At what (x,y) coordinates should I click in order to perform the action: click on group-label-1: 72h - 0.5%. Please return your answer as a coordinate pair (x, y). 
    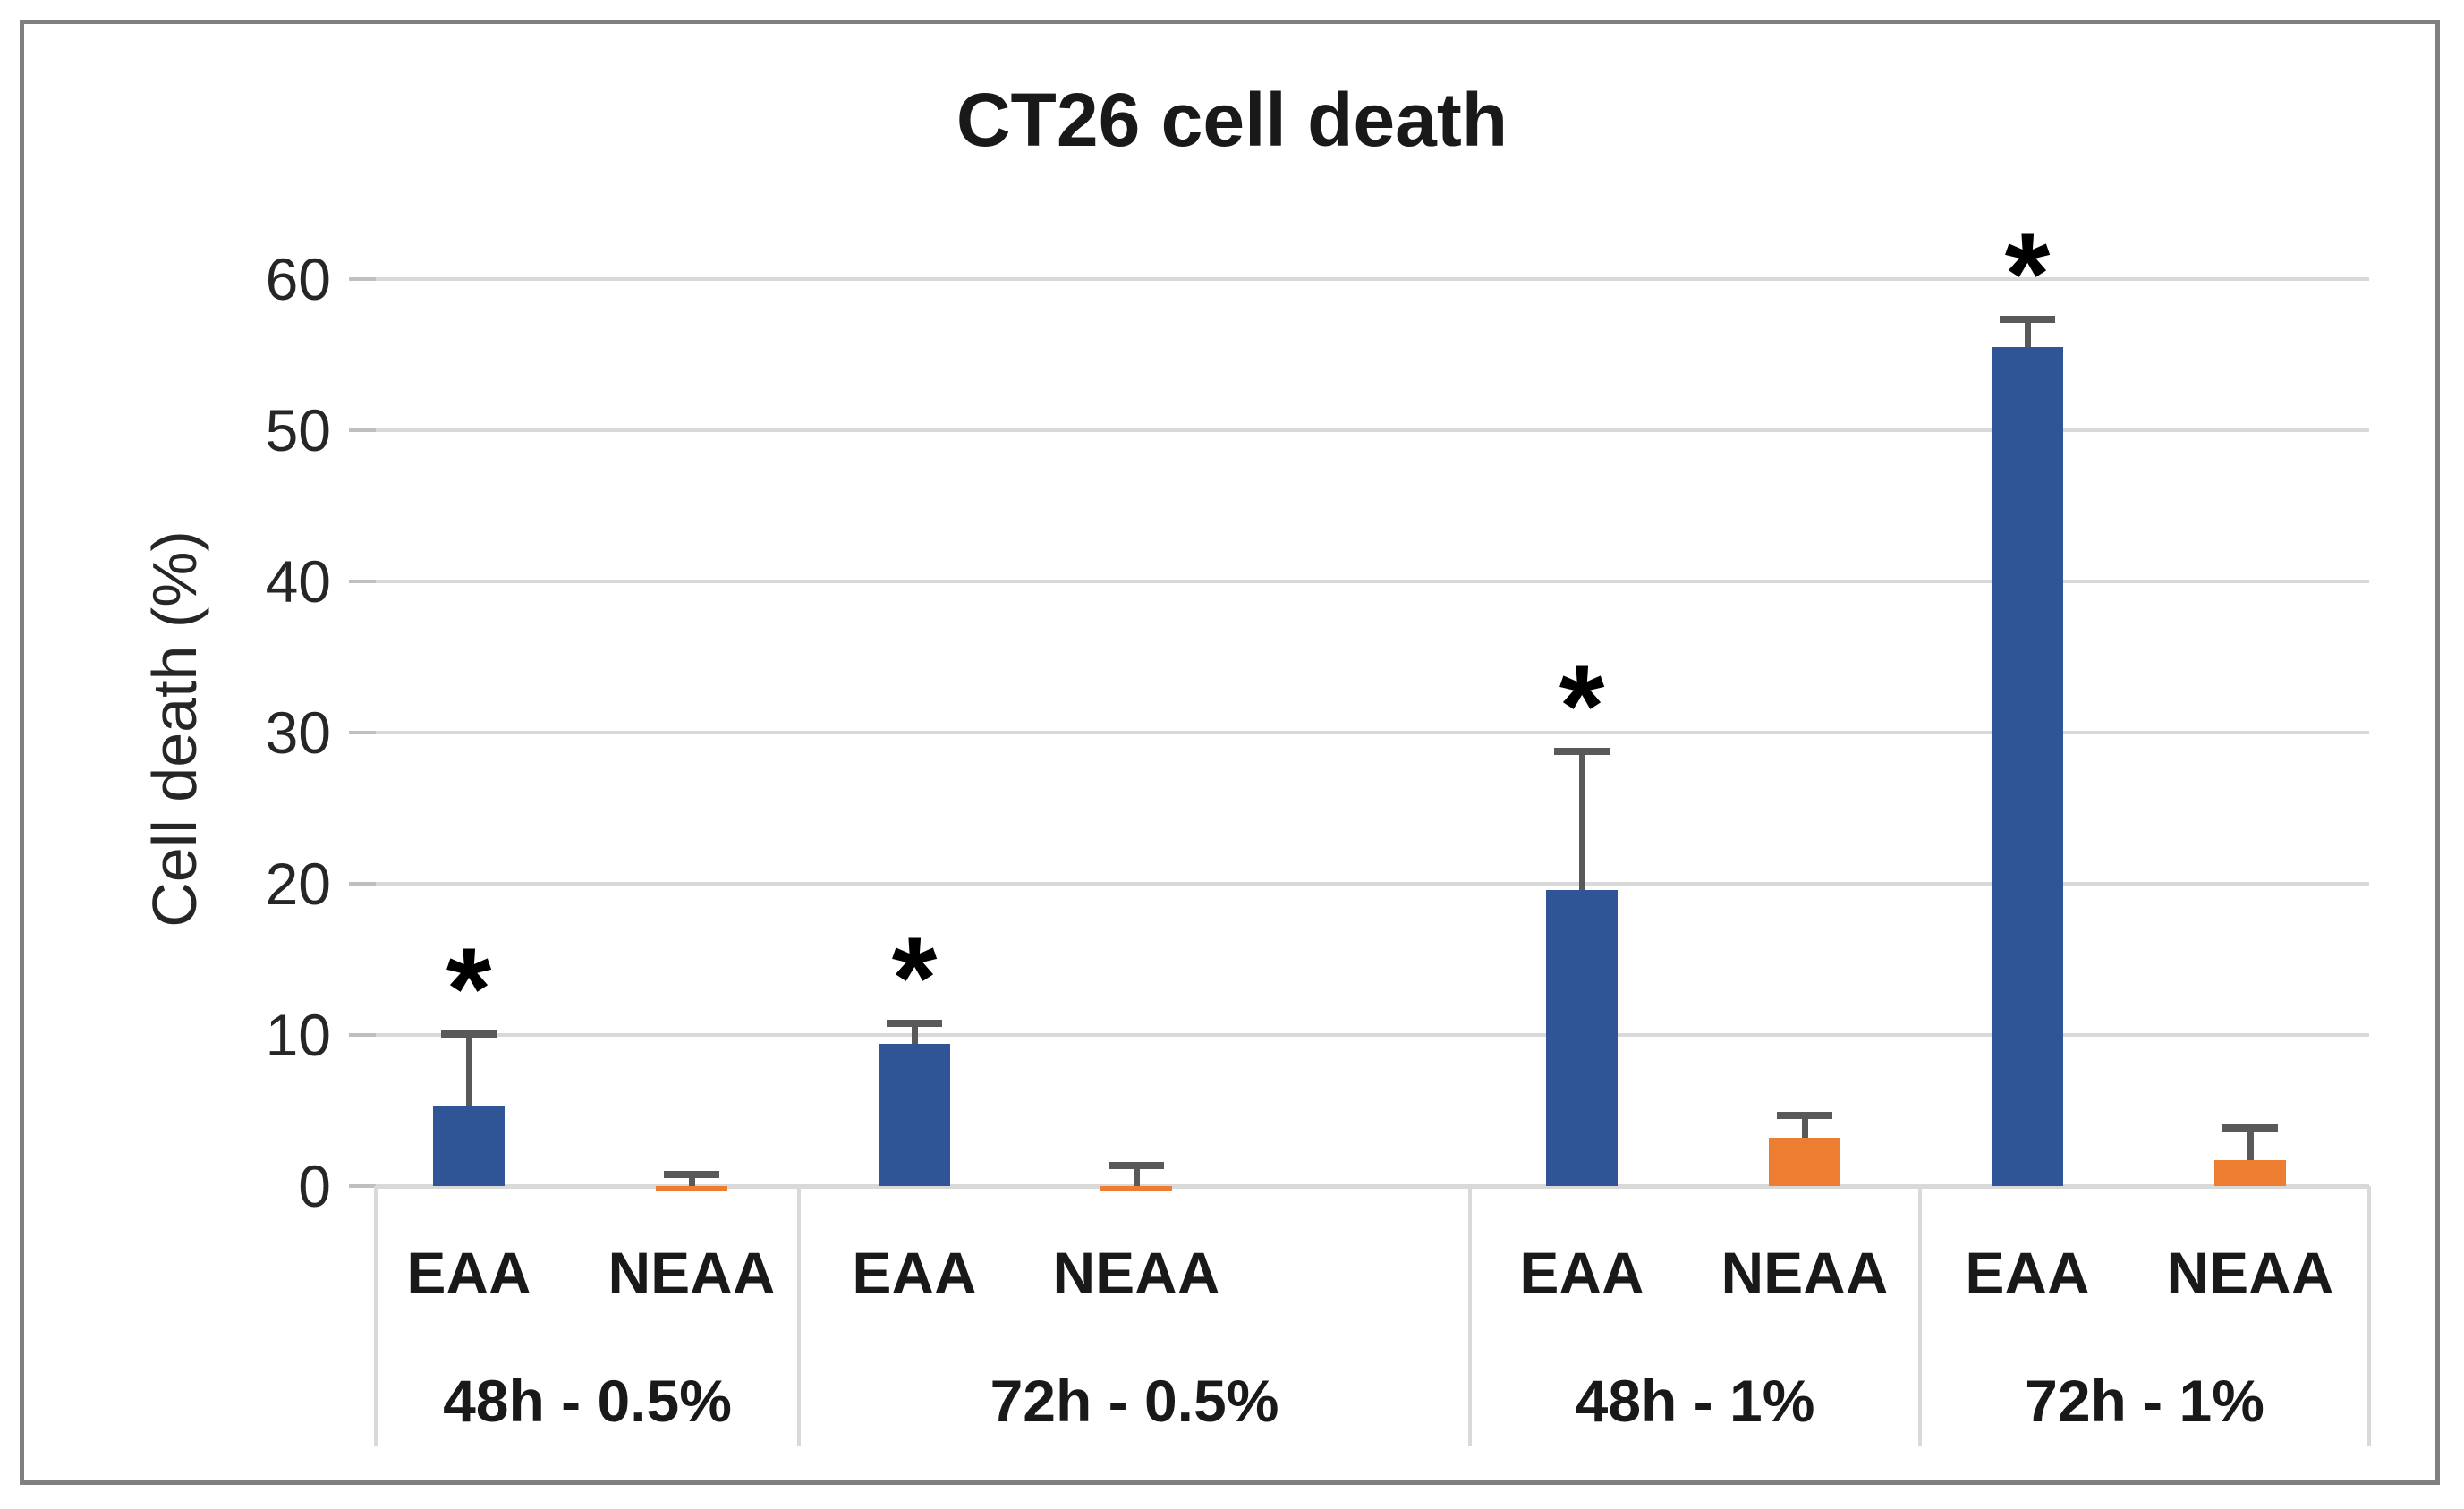
    Looking at the image, I should click on (1135, 1401).